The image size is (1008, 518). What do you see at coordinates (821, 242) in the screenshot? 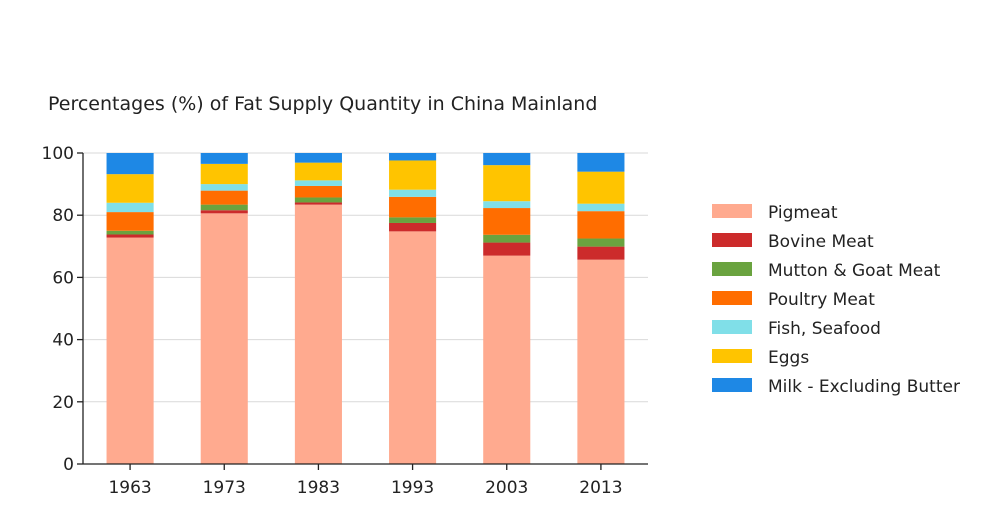
I see `legend-label: Bovine Meat` at bounding box center [821, 242].